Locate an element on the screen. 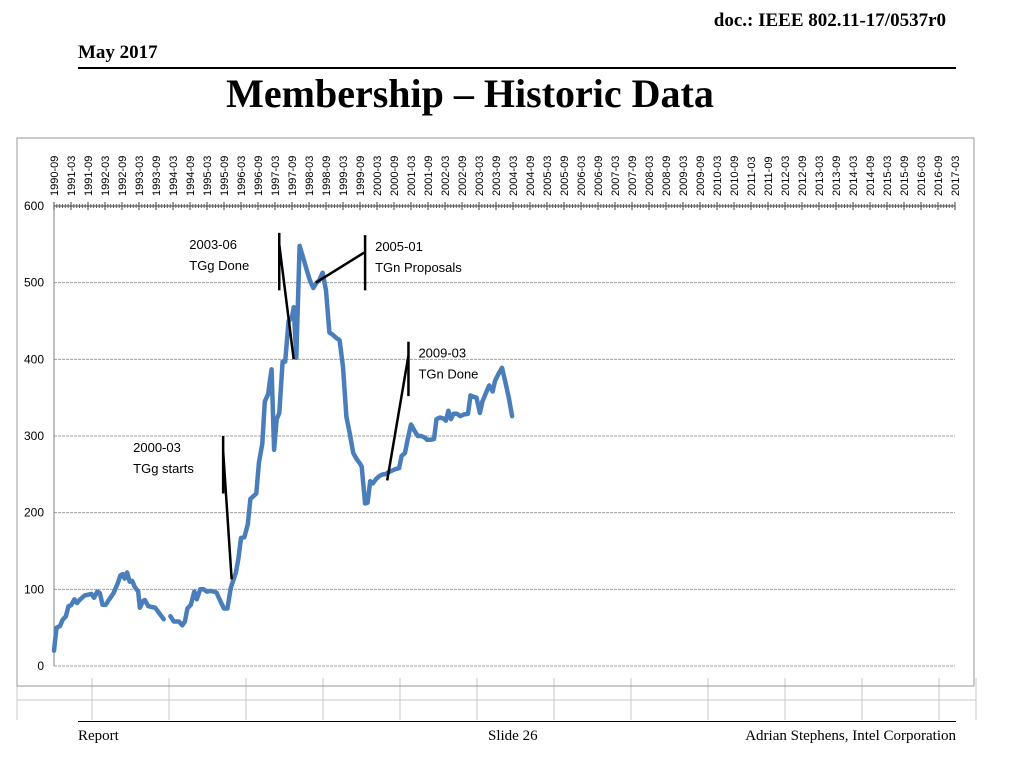 The height and width of the screenshot is (768, 1024). x-tick-label: 2015-03 is located at coordinates (888, 176).